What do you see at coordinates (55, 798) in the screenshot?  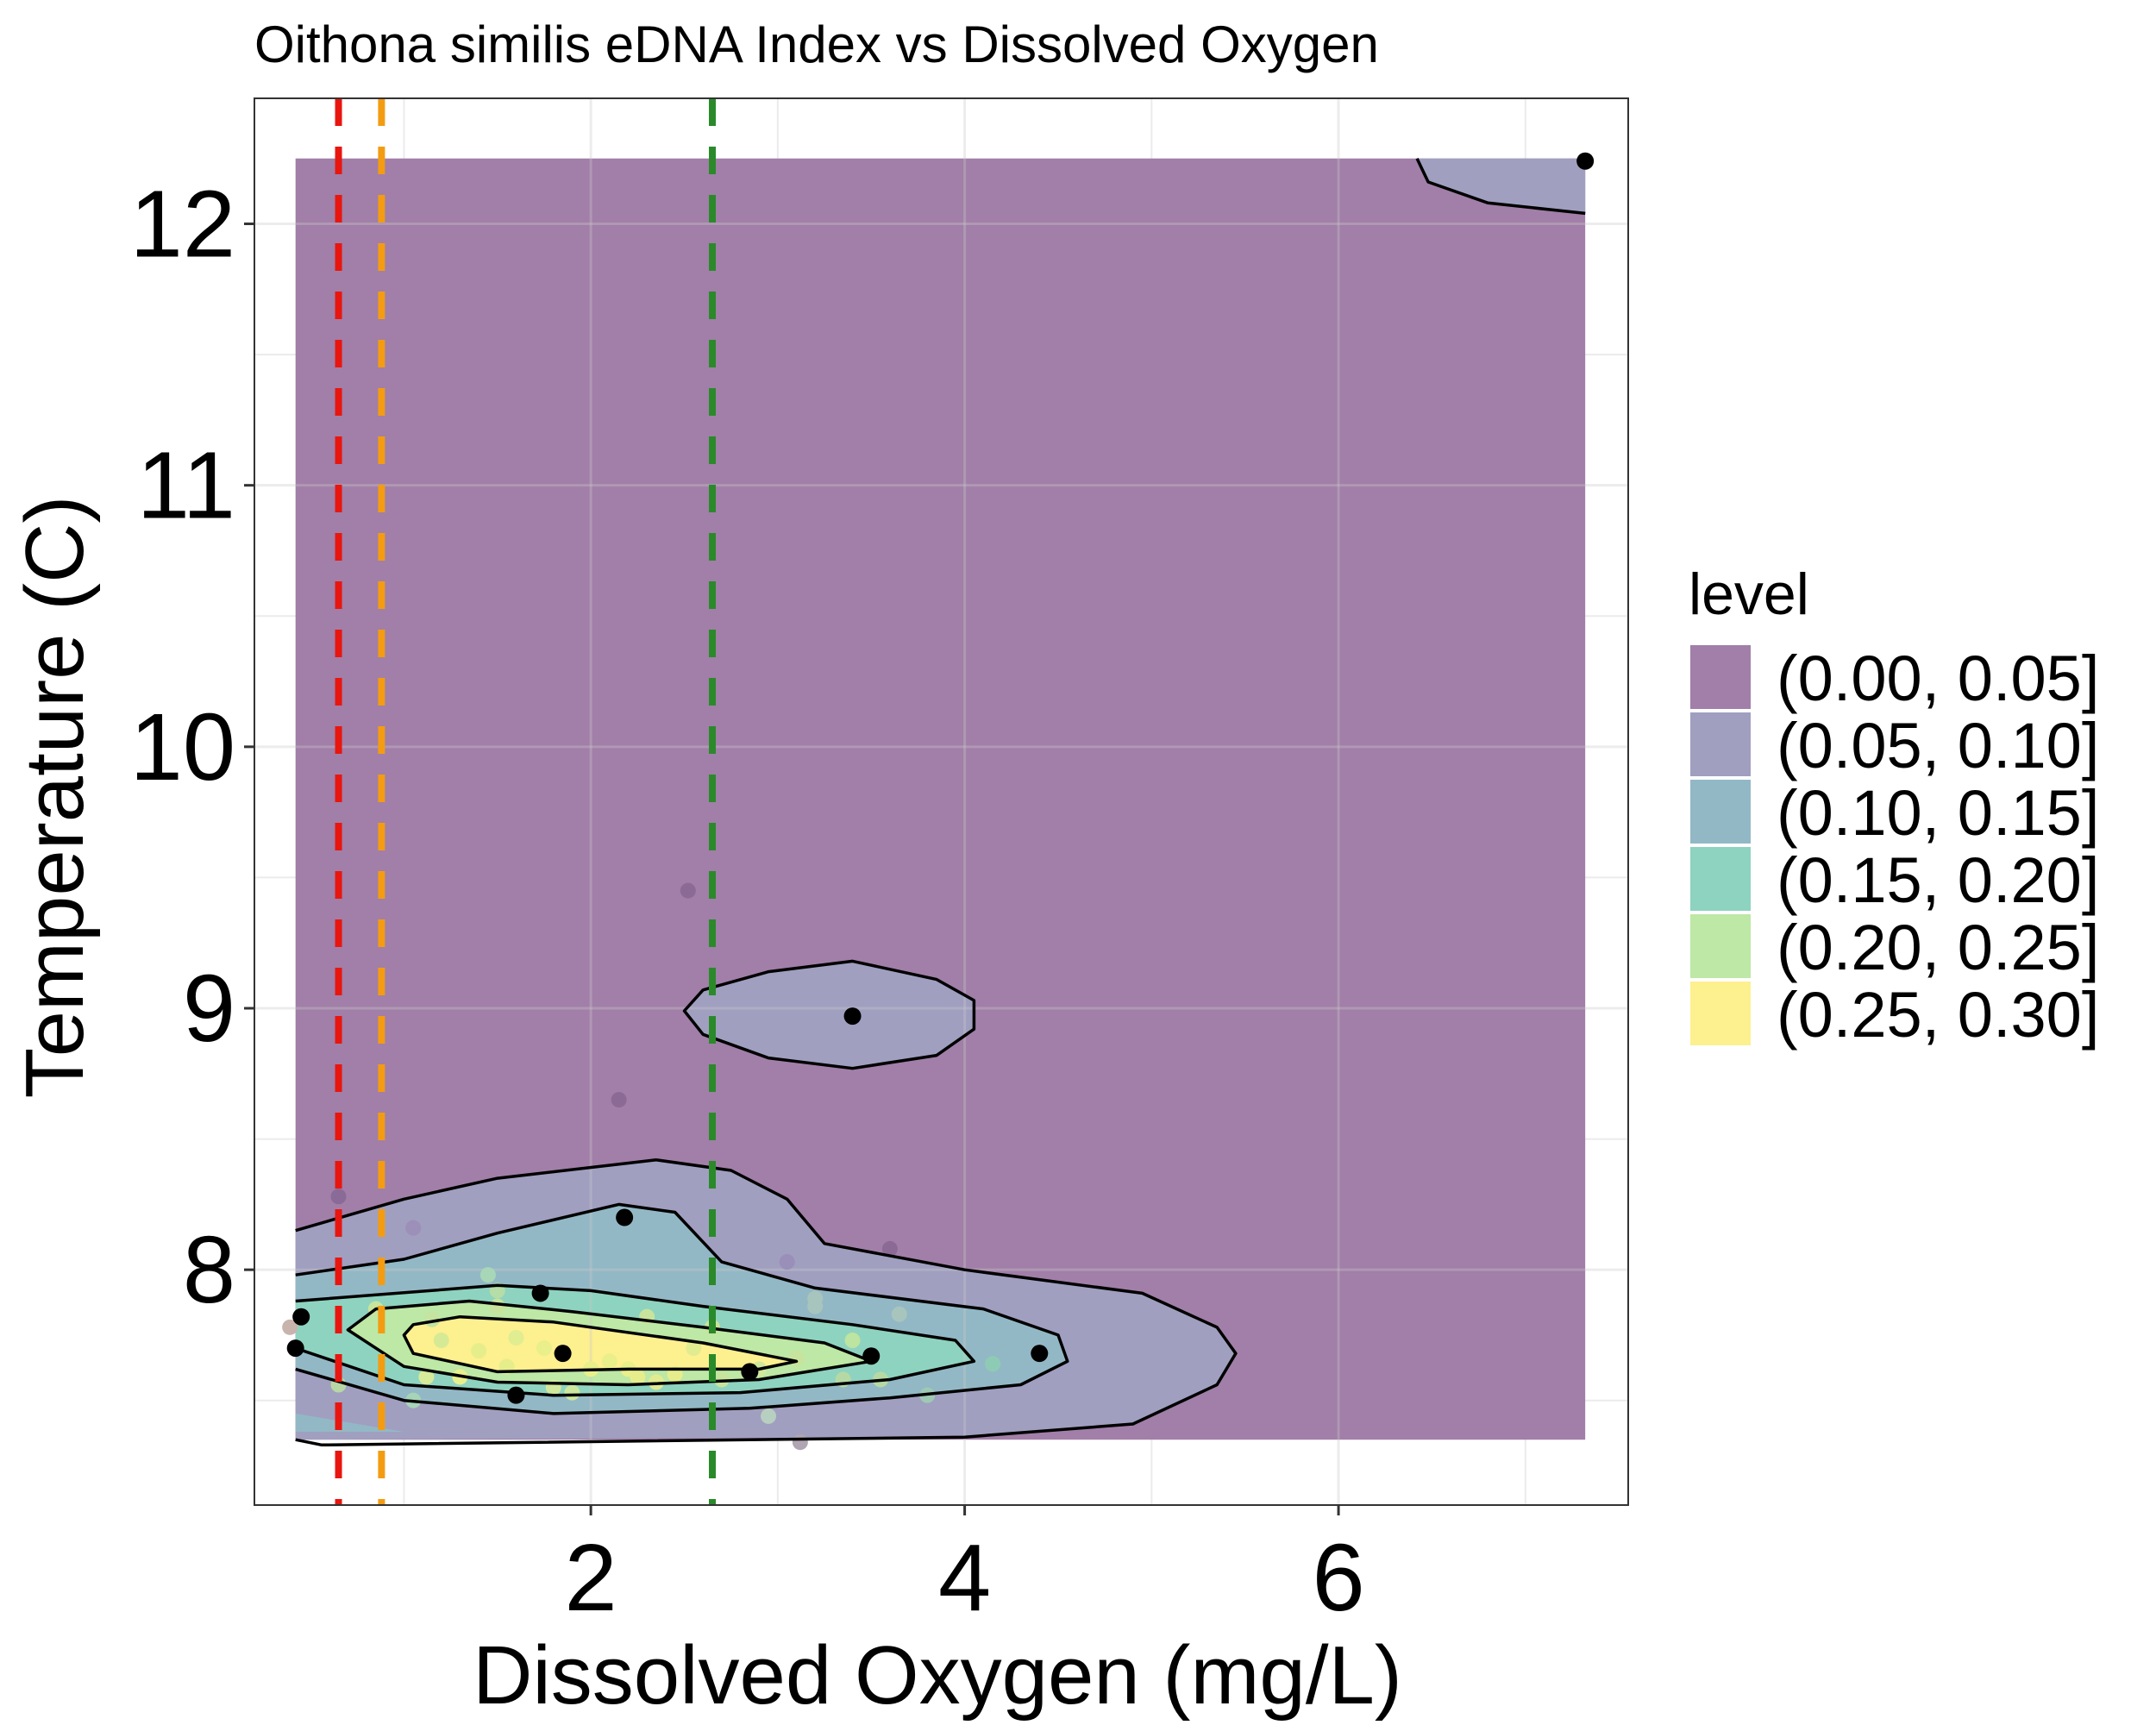 I see `y-axis-title: Temperature (C)` at bounding box center [55, 798].